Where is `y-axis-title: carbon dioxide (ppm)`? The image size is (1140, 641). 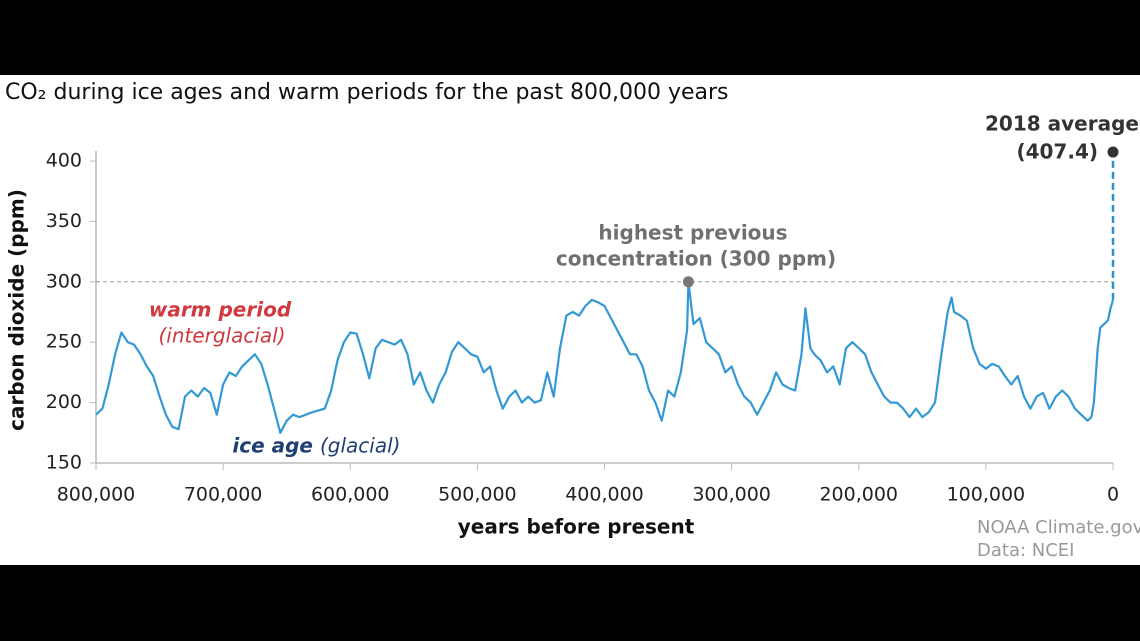
y-axis-title: carbon dioxide (ppm) is located at coordinates (17, 310).